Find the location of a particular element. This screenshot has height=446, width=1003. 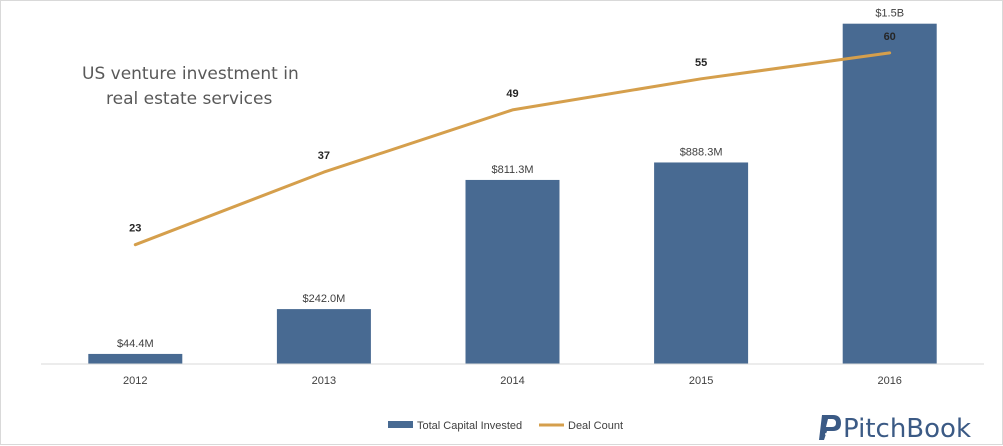

bar-value-label-2015: $888.3M is located at coordinates (701, 152).